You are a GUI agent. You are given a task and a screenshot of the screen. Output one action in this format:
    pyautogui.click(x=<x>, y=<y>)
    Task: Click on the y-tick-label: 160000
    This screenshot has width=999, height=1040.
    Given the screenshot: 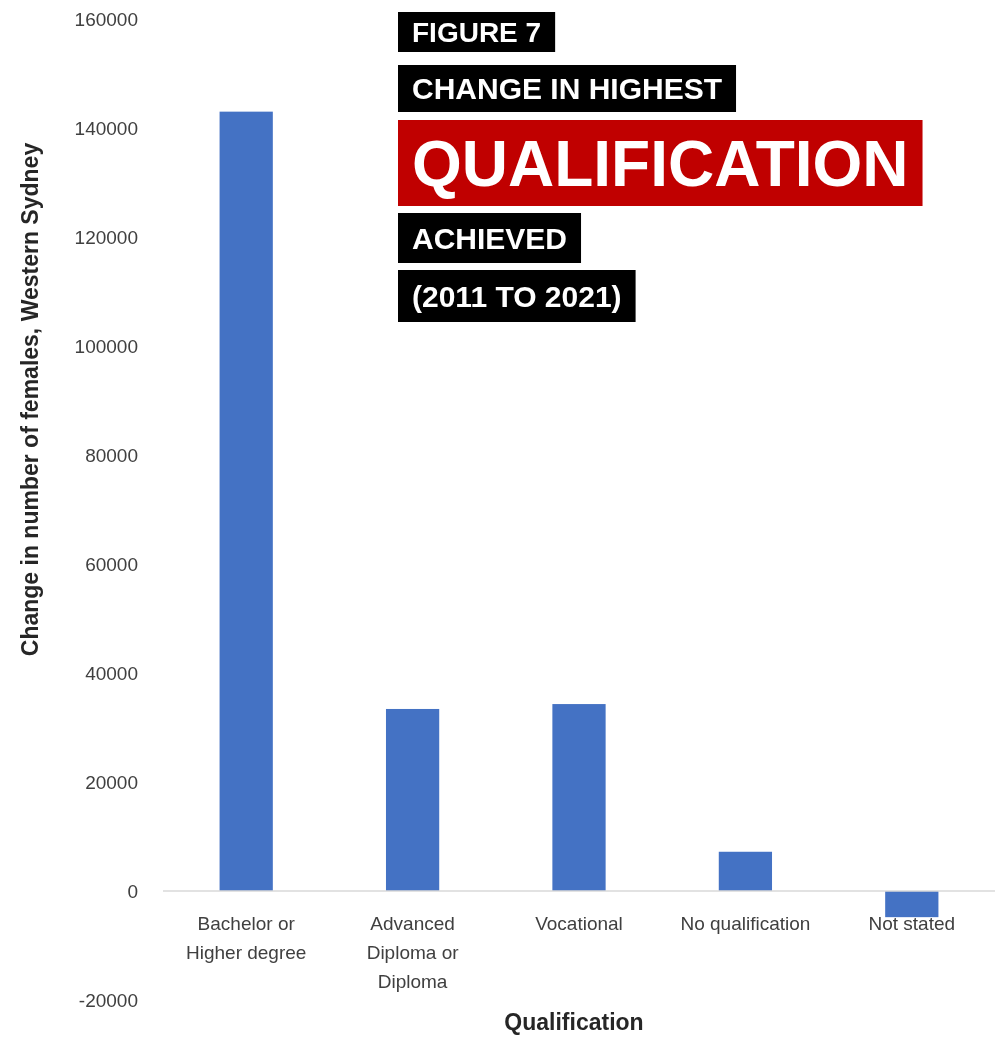 What is the action you would take?
    pyautogui.click(x=106, y=19)
    